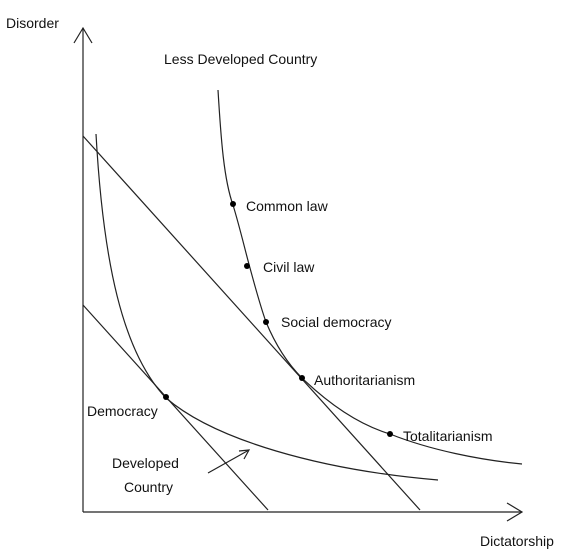  I want to click on authoritarianism-label: Authoritarianism, so click(364, 380).